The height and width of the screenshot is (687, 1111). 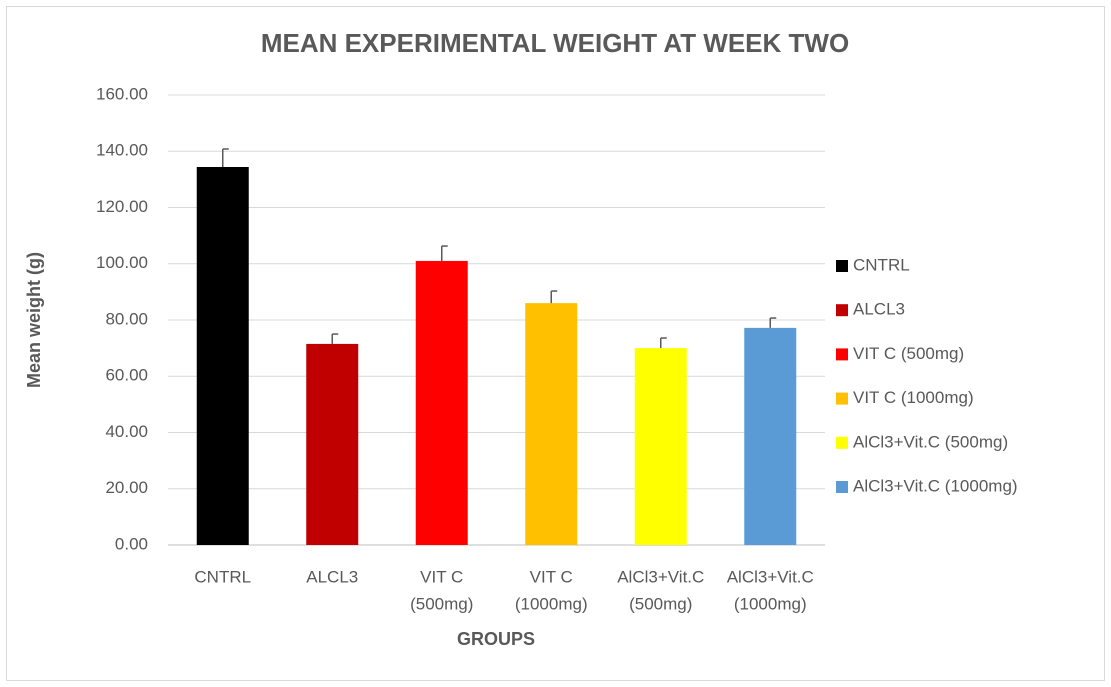 I want to click on legend-label: VIT C (500mg), so click(x=908, y=353).